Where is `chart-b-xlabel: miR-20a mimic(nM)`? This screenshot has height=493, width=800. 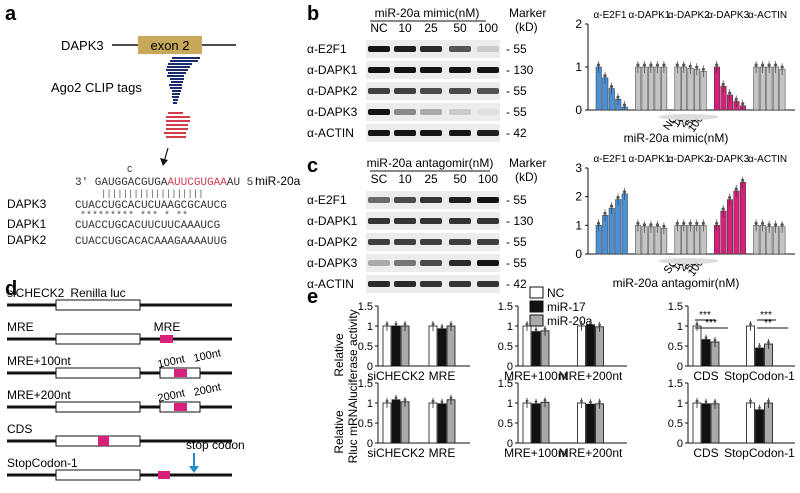 chart-b-xlabel: miR-20a mimic(nM) is located at coordinates (676, 138).